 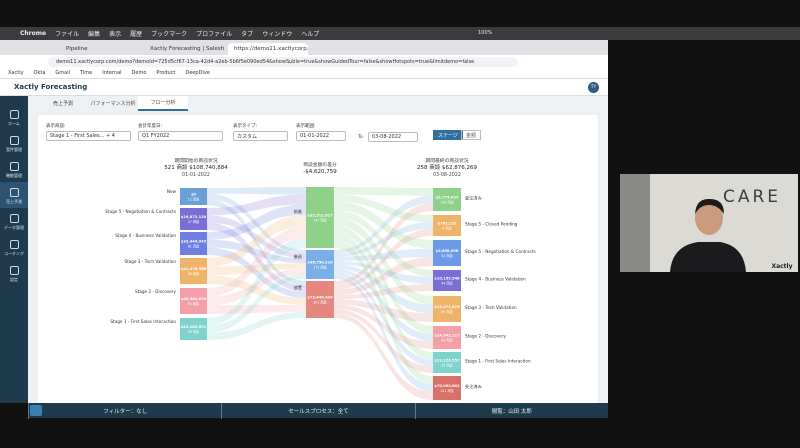 I want to click on footer-bar: フィルター：なし セールスプロセス：全て 閲覧：山田 太郎, so click(x=318, y=410).